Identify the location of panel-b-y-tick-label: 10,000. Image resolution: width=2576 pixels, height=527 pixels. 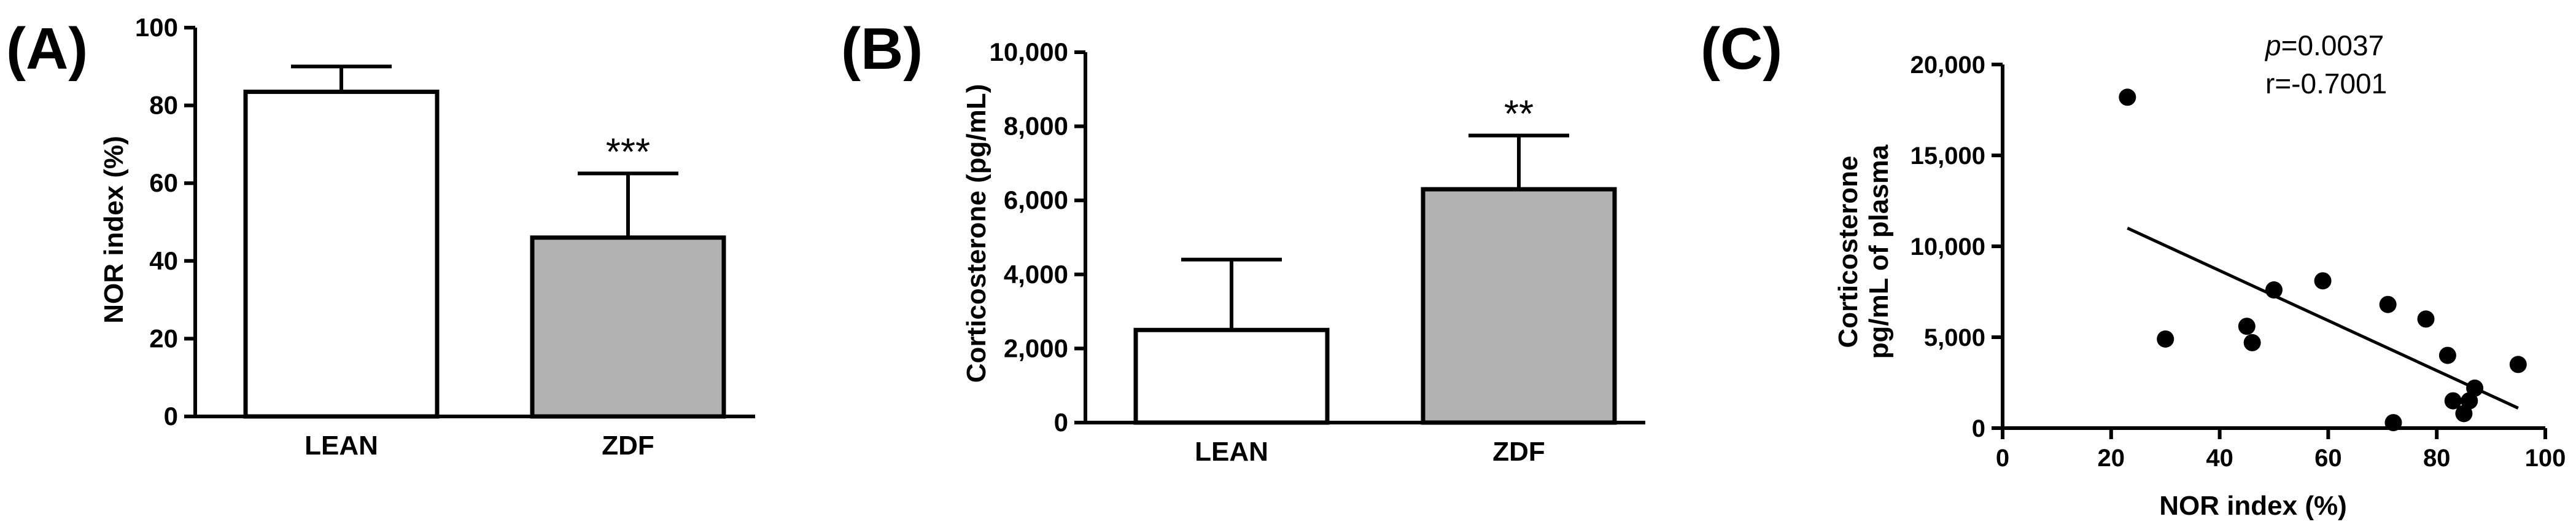
(1029, 51).